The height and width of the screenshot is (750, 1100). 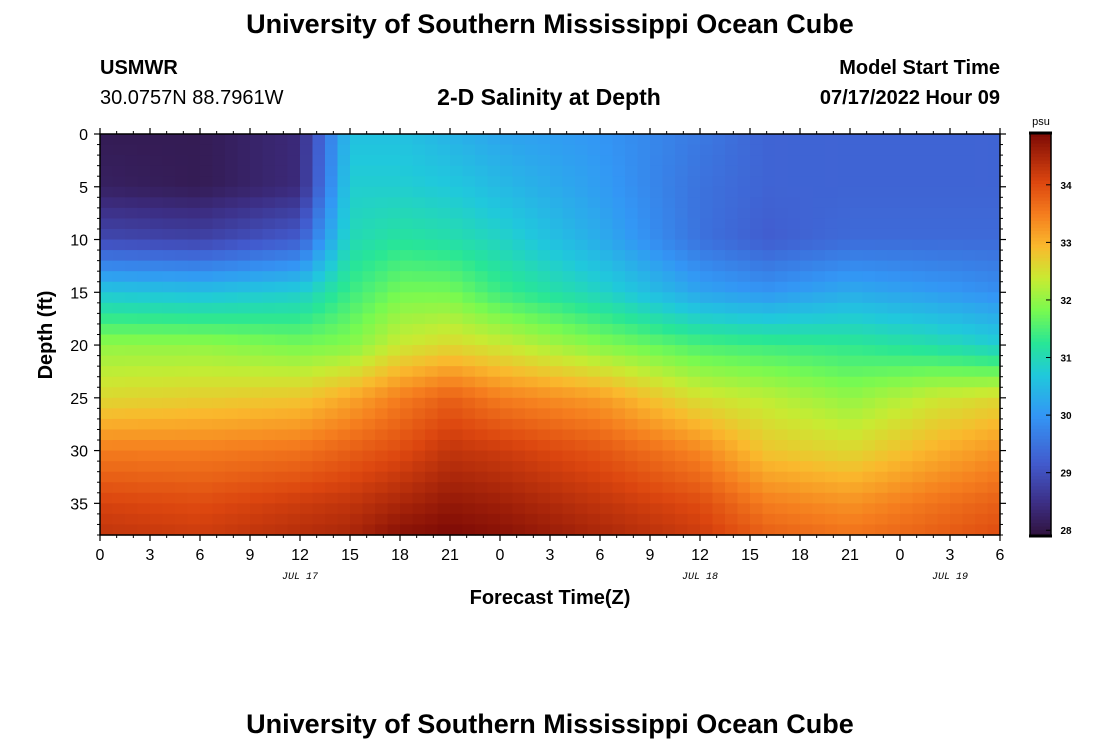 What do you see at coordinates (79, 346) in the screenshot?
I see `y-tick-label: 20` at bounding box center [79, 346].